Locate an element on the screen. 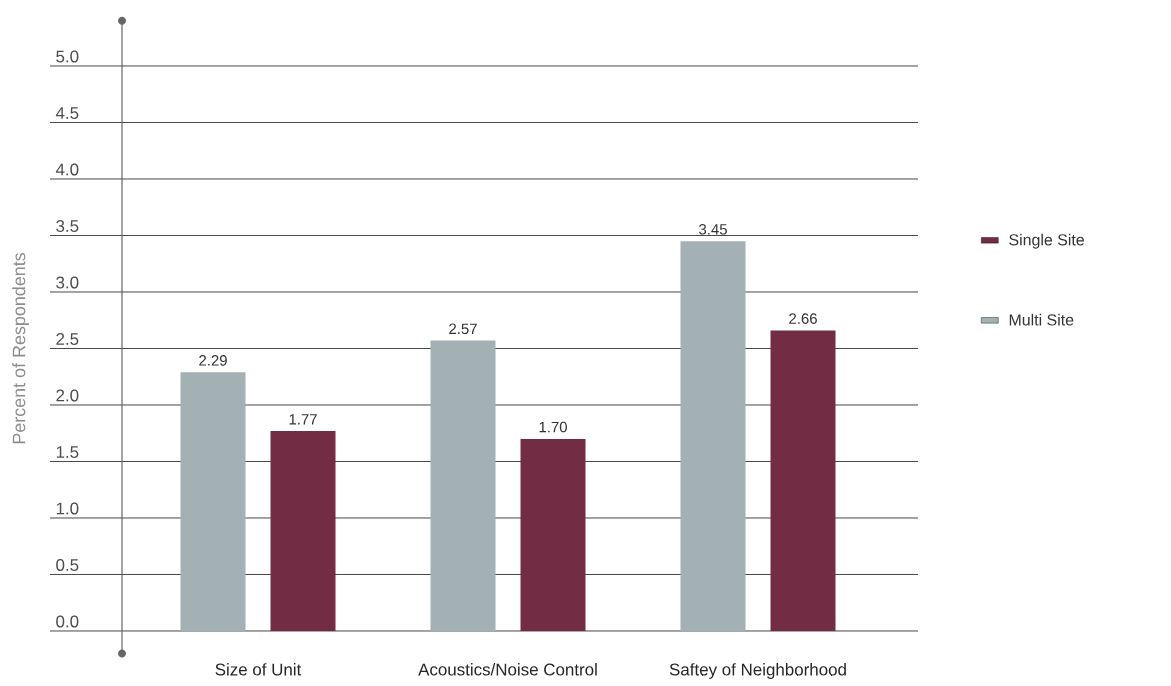 This screenshot has width=1171, height=686. y-tick-label: 5.0 is located at coordinates (67, 56).